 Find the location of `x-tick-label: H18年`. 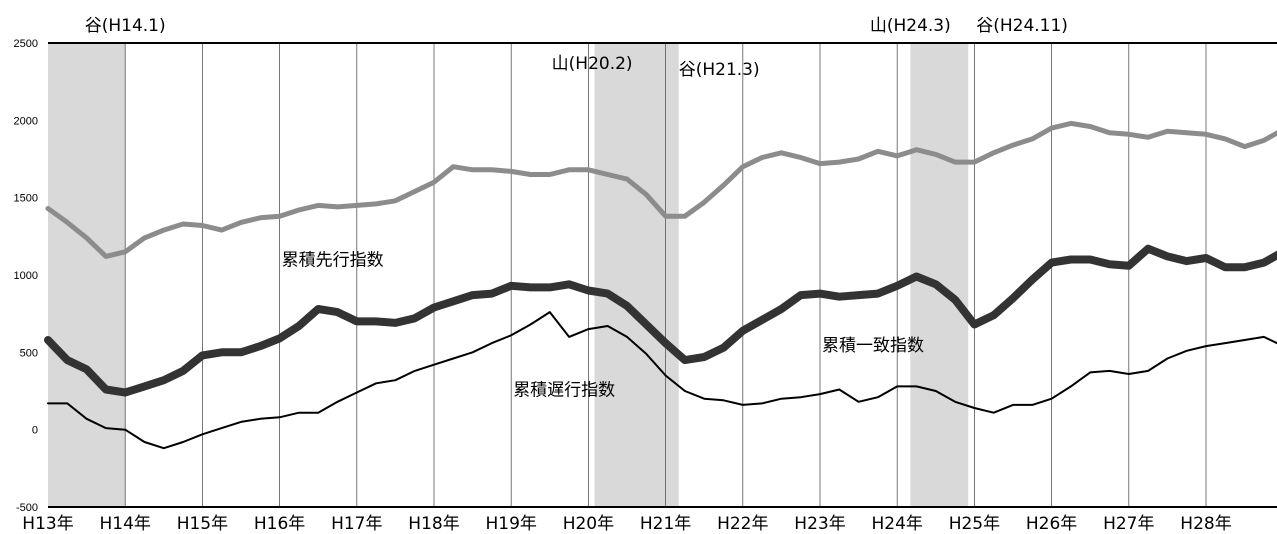

x-tick-label: H18年 is located at coordinates (433, 524).